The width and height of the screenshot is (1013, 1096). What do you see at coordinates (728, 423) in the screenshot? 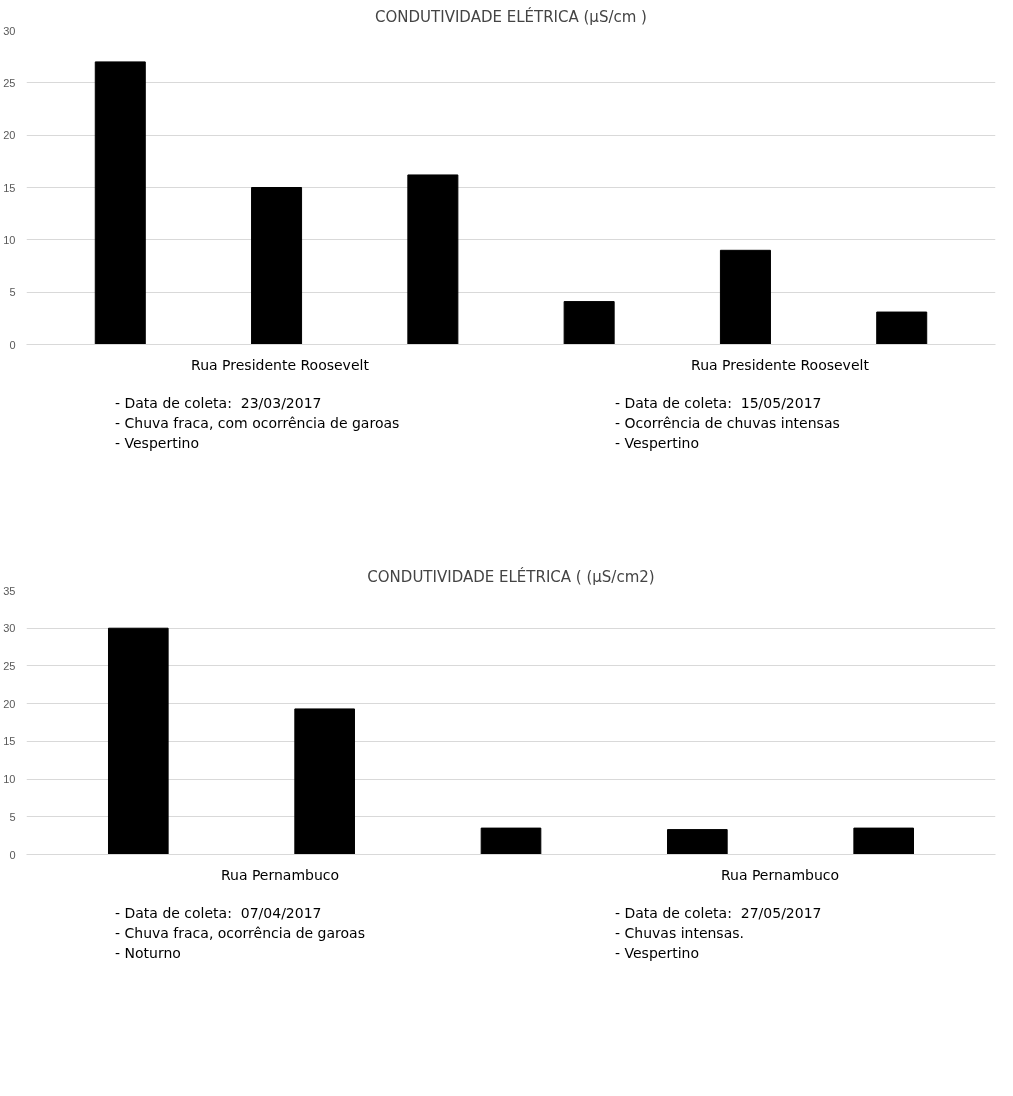
I see `text: - Ocorrência de chuvas intensas` at bounding box center [728, 423].